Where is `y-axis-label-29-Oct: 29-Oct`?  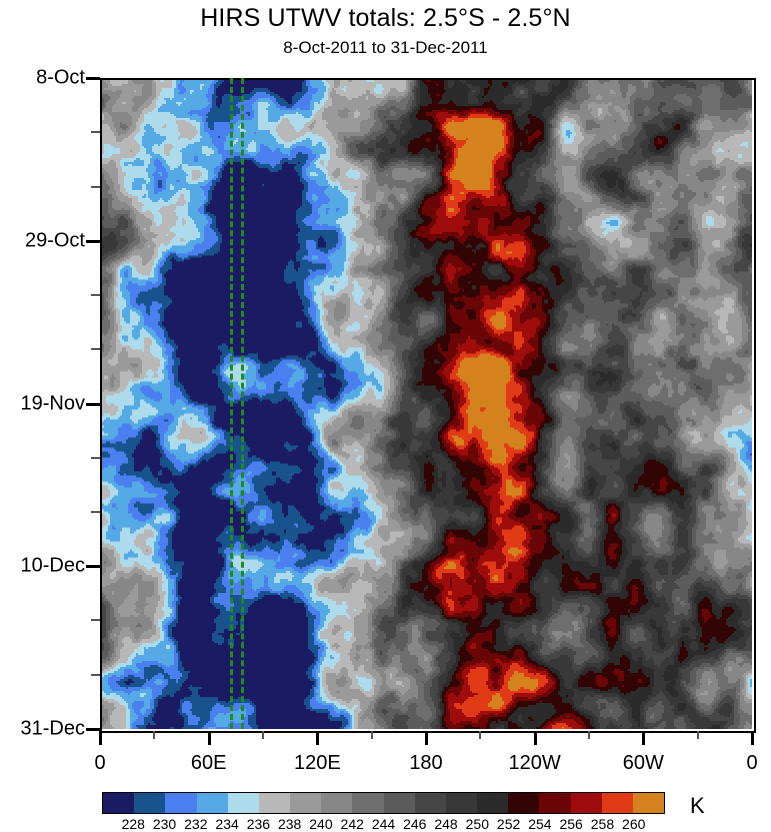
y-axis-label-29-Oct: 29-Oct is located at coordinates (54, 240).